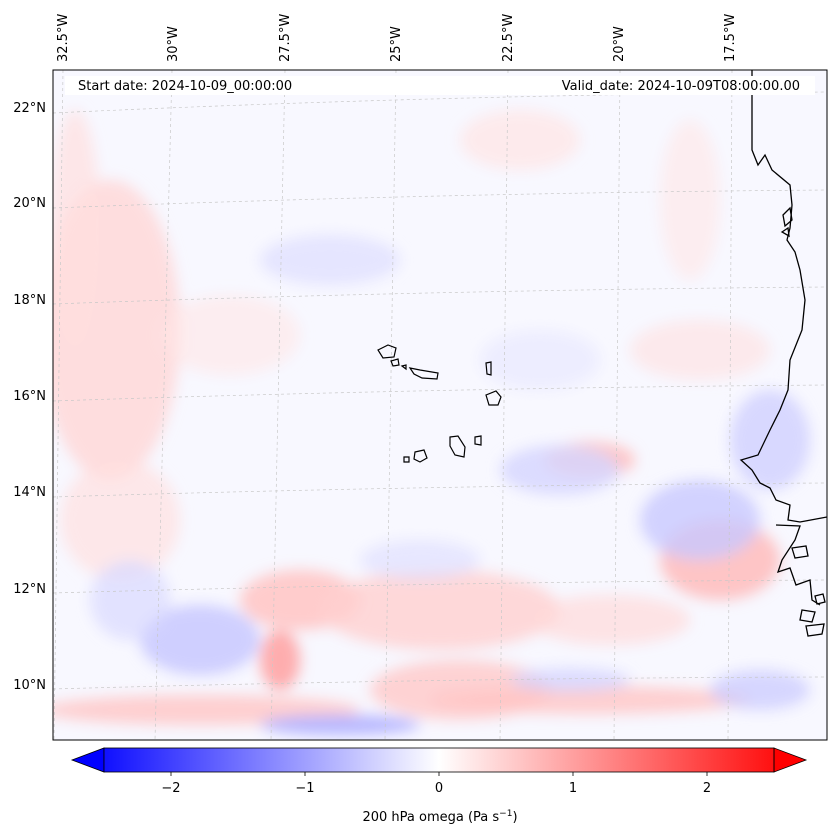 This screenshot has height=839, width=837. Describe the element at coordinates (185, 86) in the screenshot. I see `start-date-label: Start date: 2024-10-09_00:00:00` at that location.